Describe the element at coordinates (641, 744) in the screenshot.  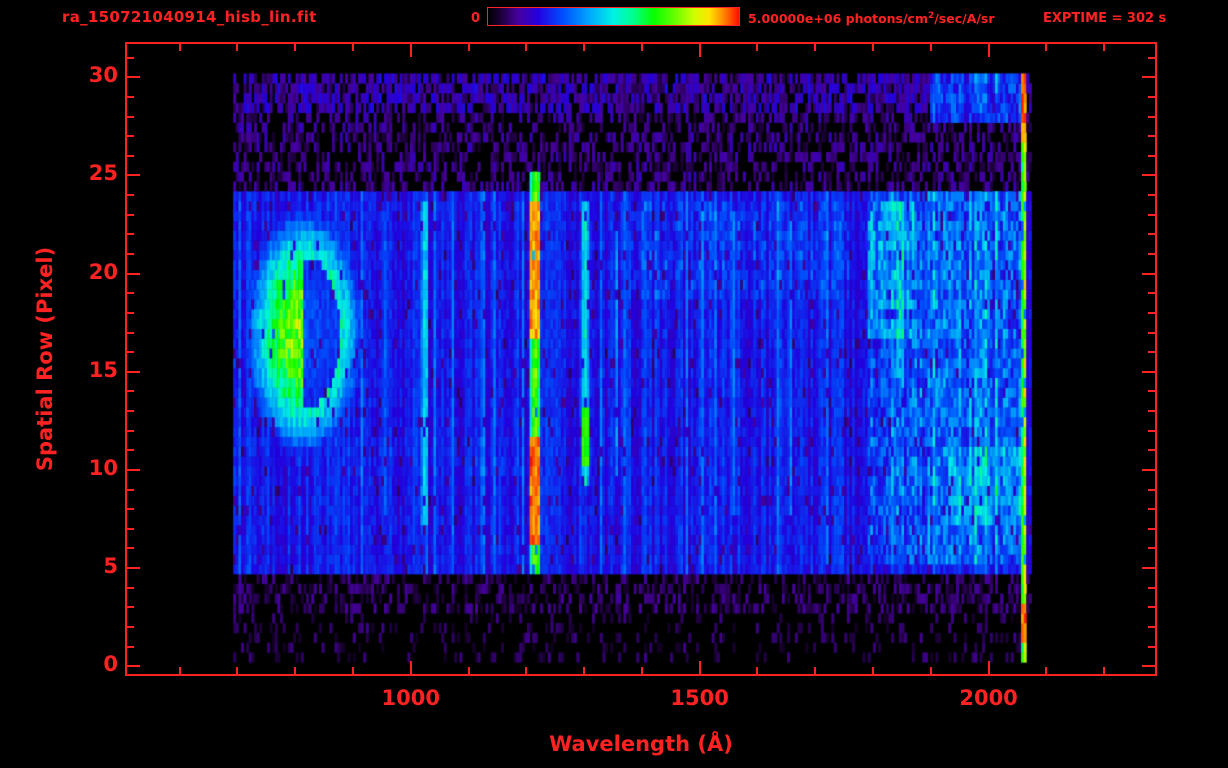
I see `x-axis-title: Wavelength (Å)` at that location.